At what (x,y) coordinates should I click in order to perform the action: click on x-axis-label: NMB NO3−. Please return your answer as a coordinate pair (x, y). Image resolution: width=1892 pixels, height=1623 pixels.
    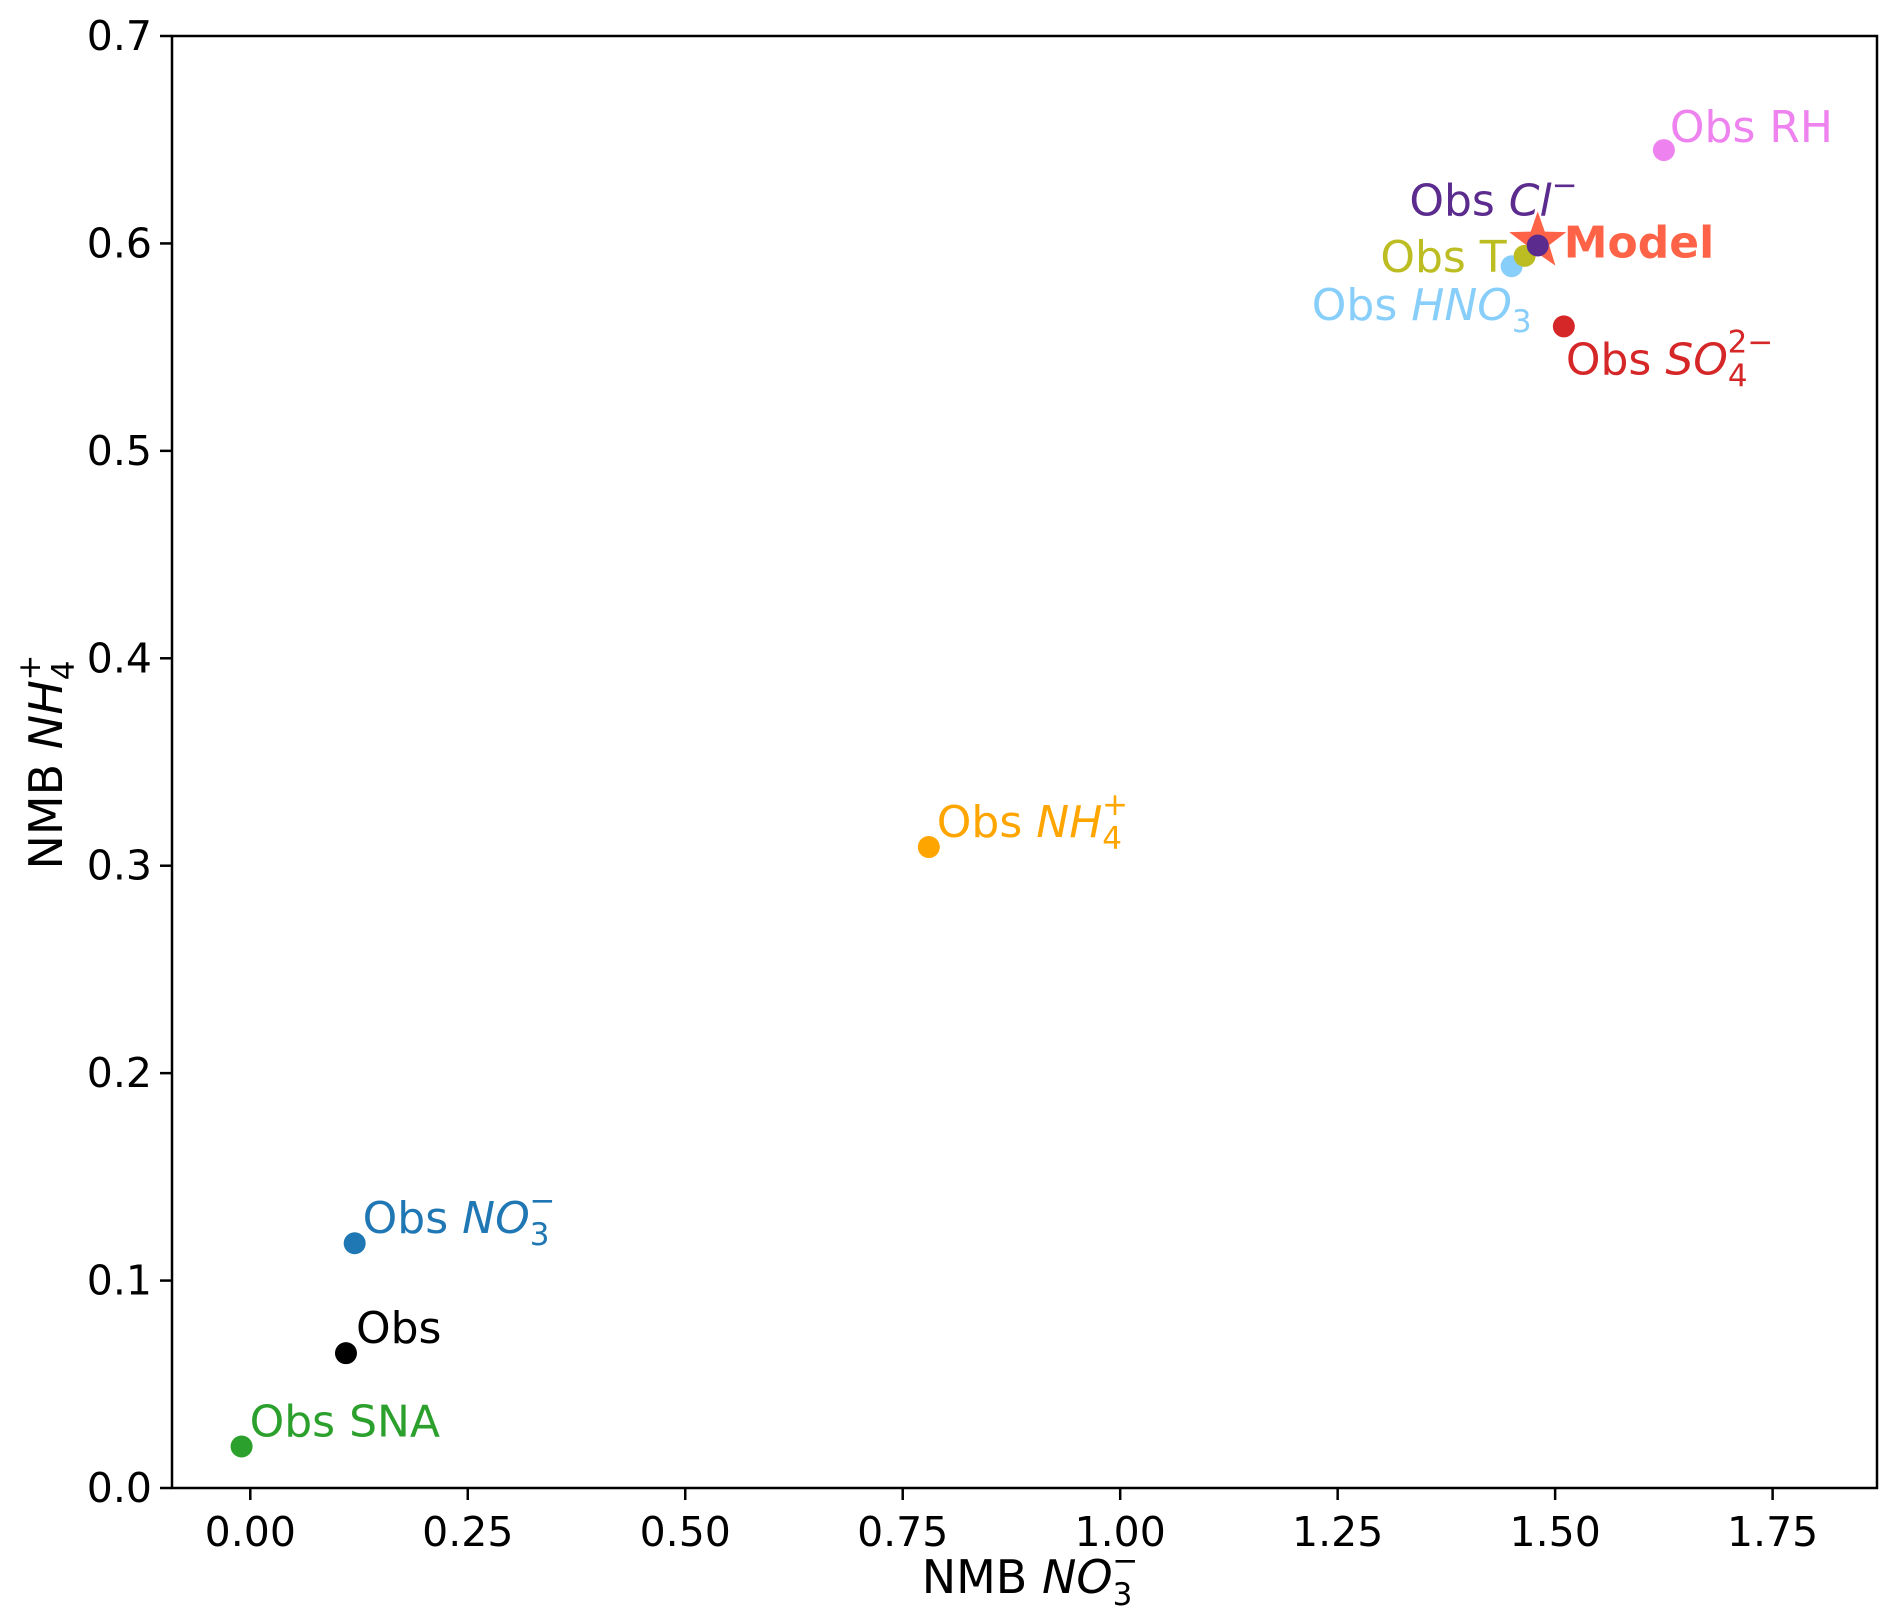
    Looking at the image, I should click on (1030, 1578).